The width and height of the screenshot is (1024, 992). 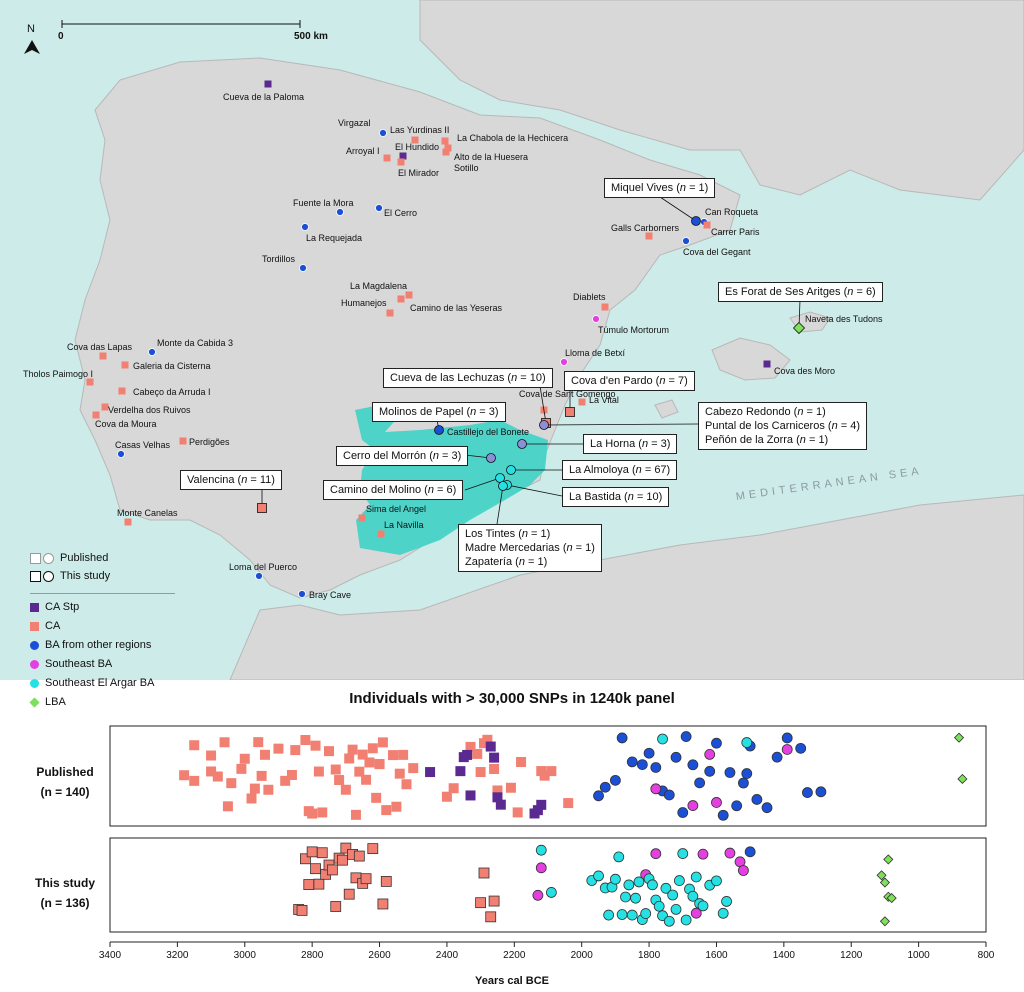 What do you see at coordinates (209, 442) in the screenshot?
I see `site-label: Perdigões` at bounding box center [209, 442].